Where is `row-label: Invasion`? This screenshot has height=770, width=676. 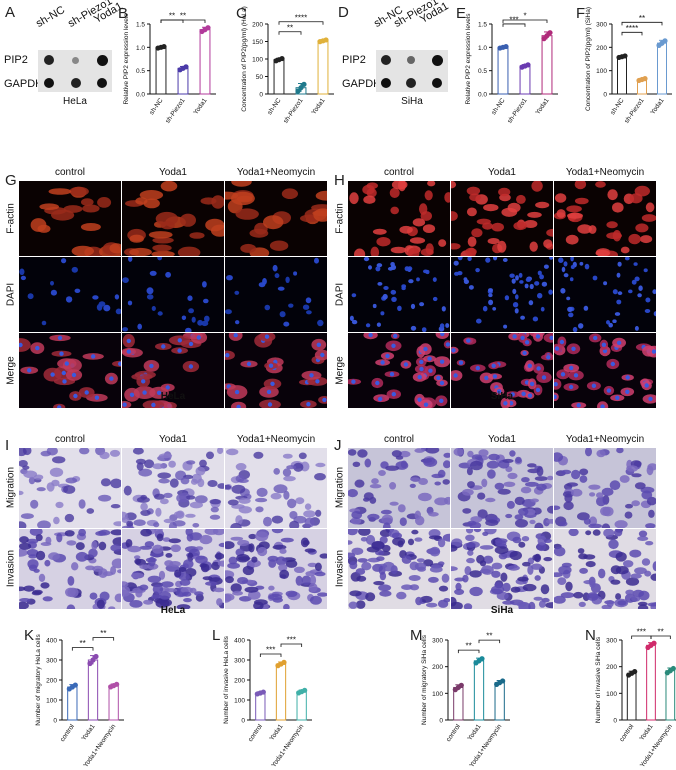 row-label: Invasion is located at coordinates (340, 568).